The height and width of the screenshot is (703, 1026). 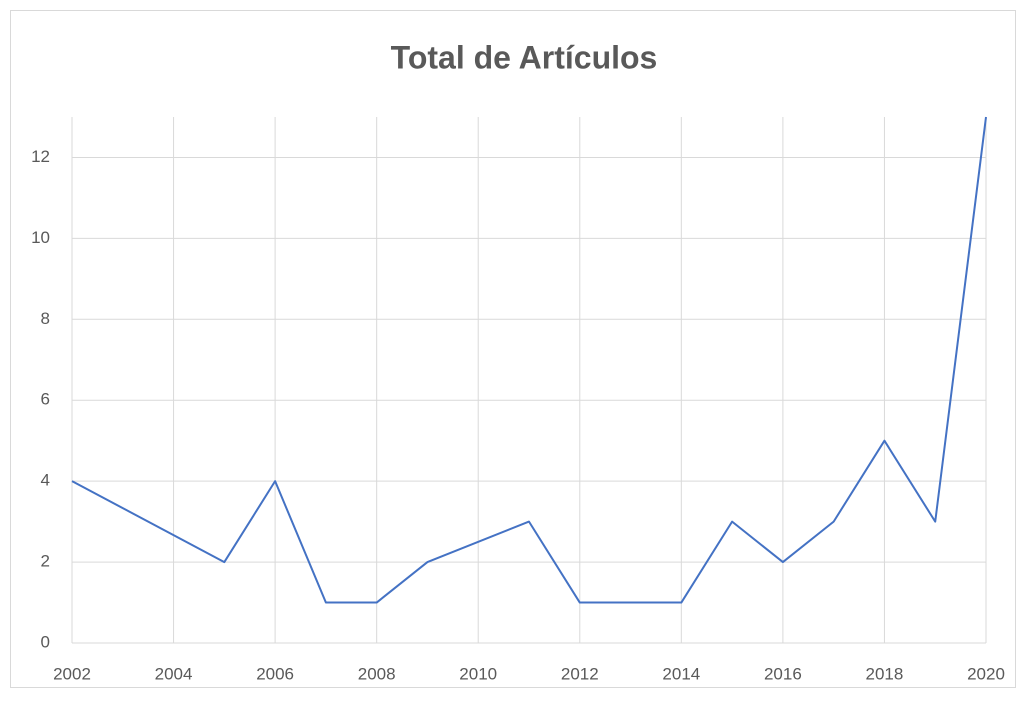 What do you see at coordinates (783, 673) in the screenshot?
I see `x-tick-label: 2016` at bounding box center [783, 673].